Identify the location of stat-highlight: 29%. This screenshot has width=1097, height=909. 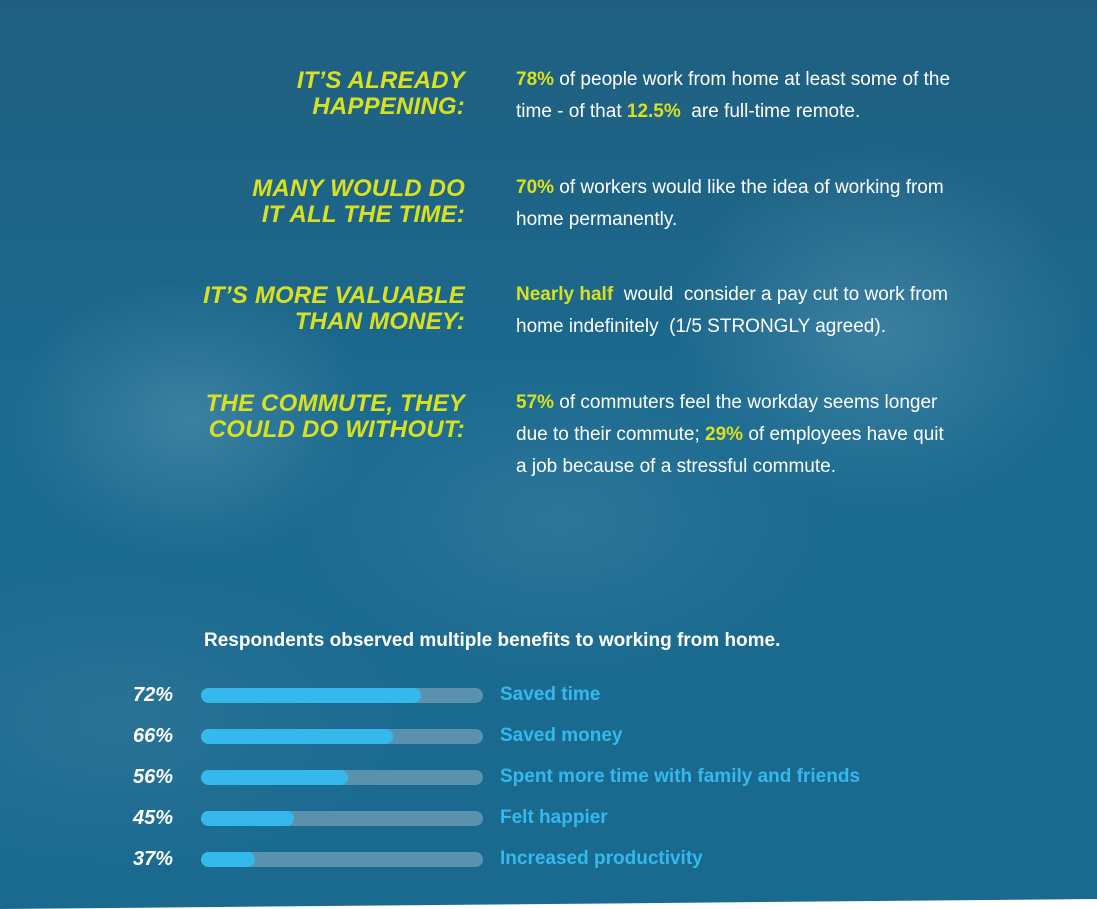
(724, 434).